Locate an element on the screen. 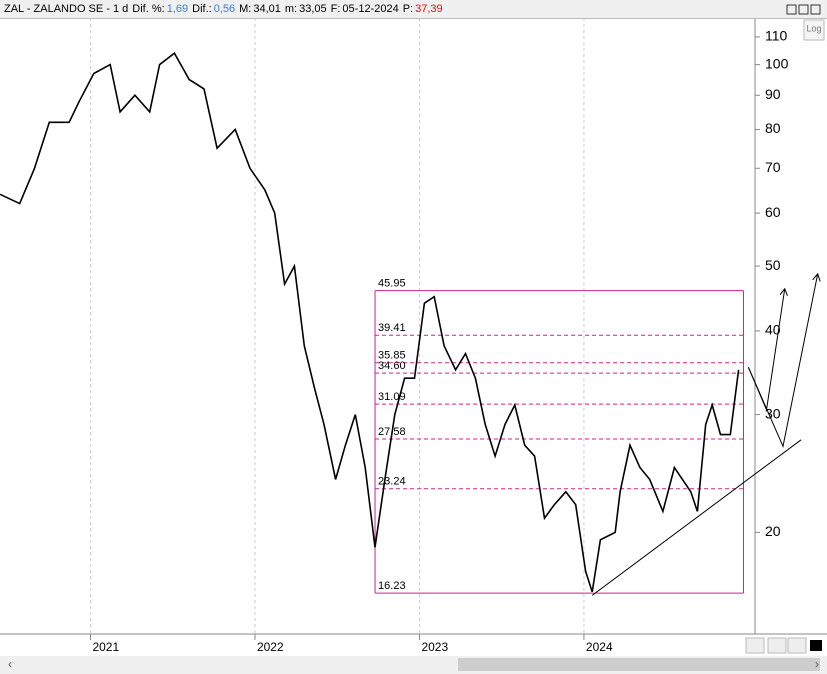 The width and height of the screenshot is (827, 674). stat-label: M: is located at coordinates (245, 9).